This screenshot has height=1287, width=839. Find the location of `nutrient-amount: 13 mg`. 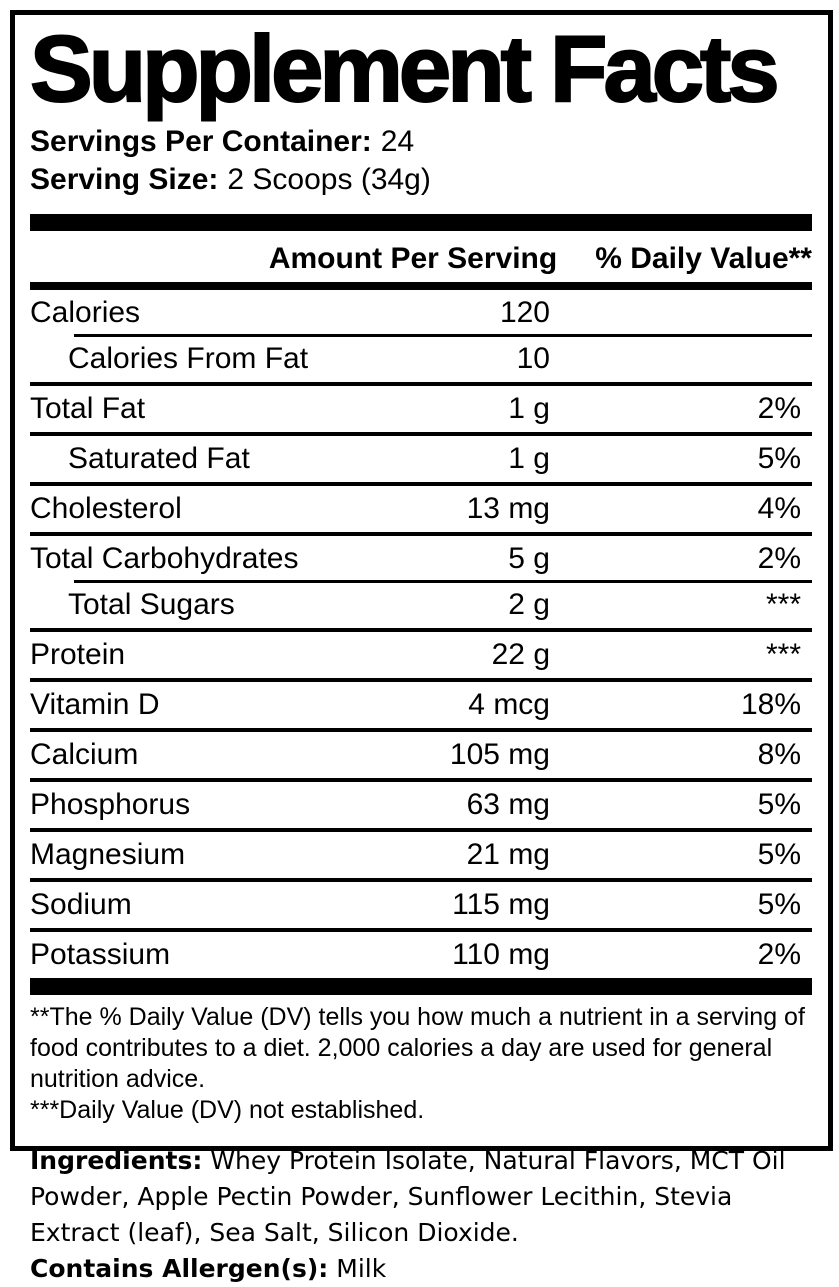

nutrient-amount: 13 mg is located at coordinates (508, 509).